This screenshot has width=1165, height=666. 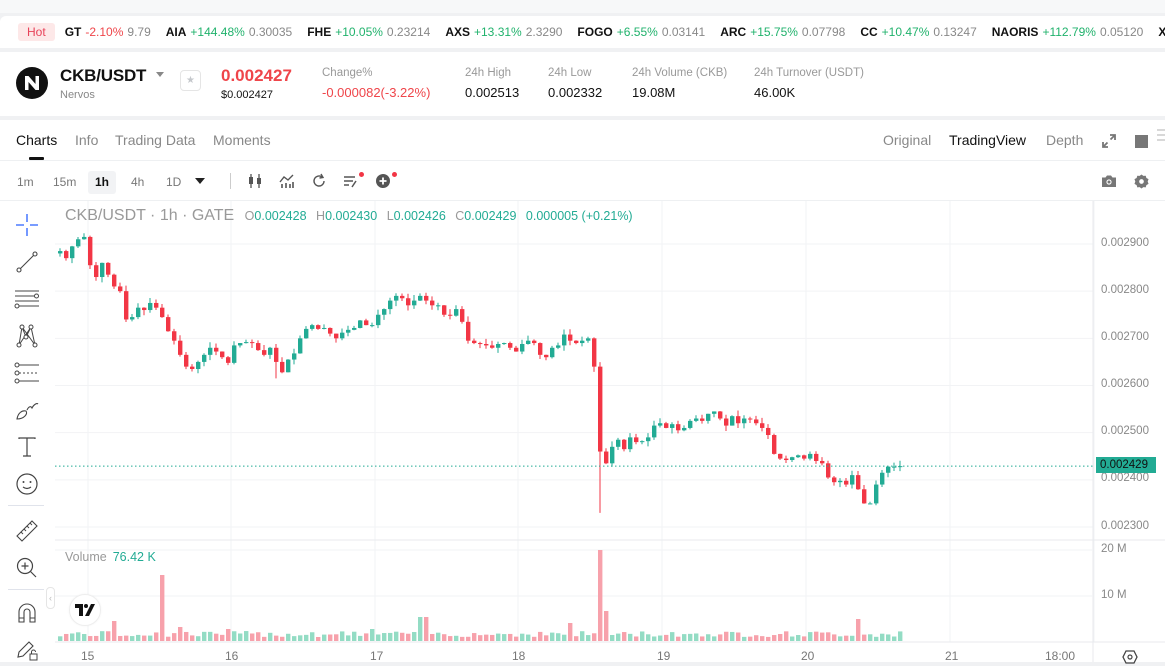 What do you see at coordinates (376, 92) in the screenshot?
I see `stat-value: -0.000082(-3.22%)` at bounding box center [376, 92].